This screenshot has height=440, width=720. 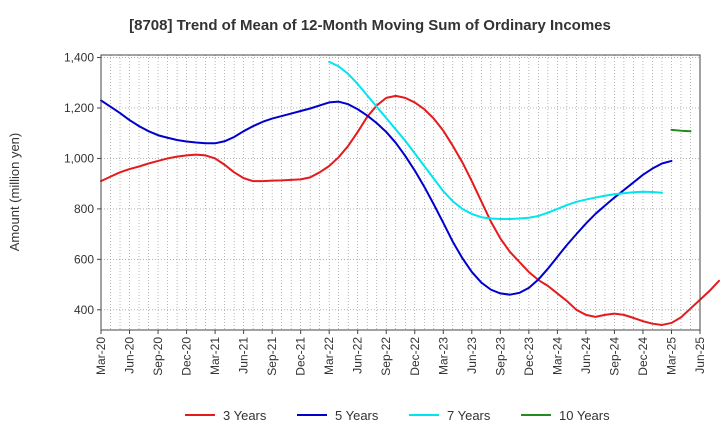 What do you see at coordinates (244, 355) in the screenshot?
I see `x-tick-label: Jun-21` at bounding box center [244, 355].